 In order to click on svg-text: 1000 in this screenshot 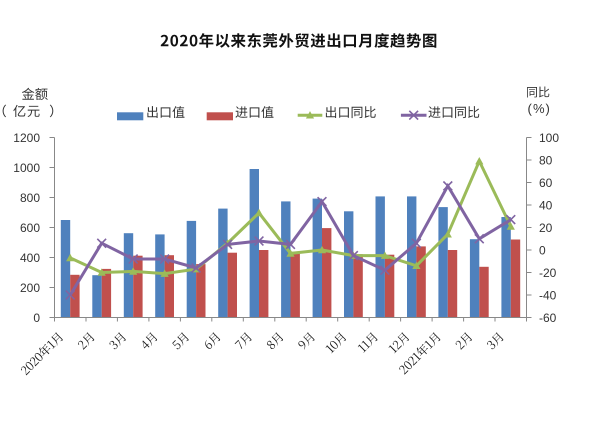, I will do `click(26, 168)`.